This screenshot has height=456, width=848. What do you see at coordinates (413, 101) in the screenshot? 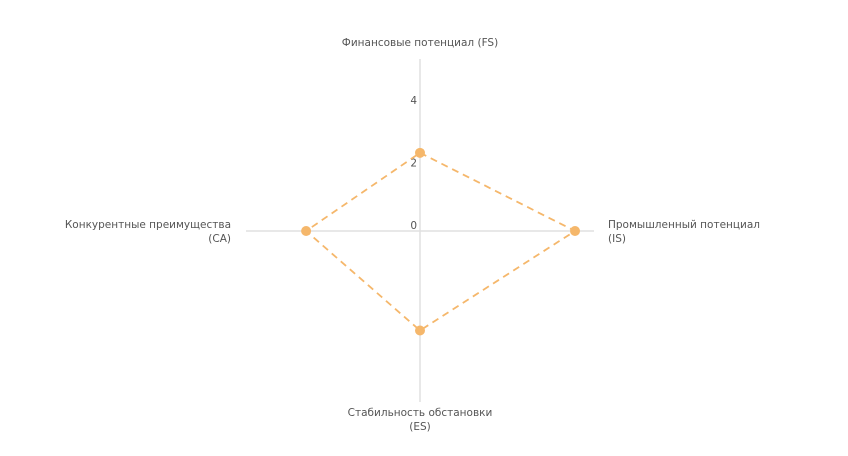
I see `tick-label-4: 4` at bounding box center [413, 101].